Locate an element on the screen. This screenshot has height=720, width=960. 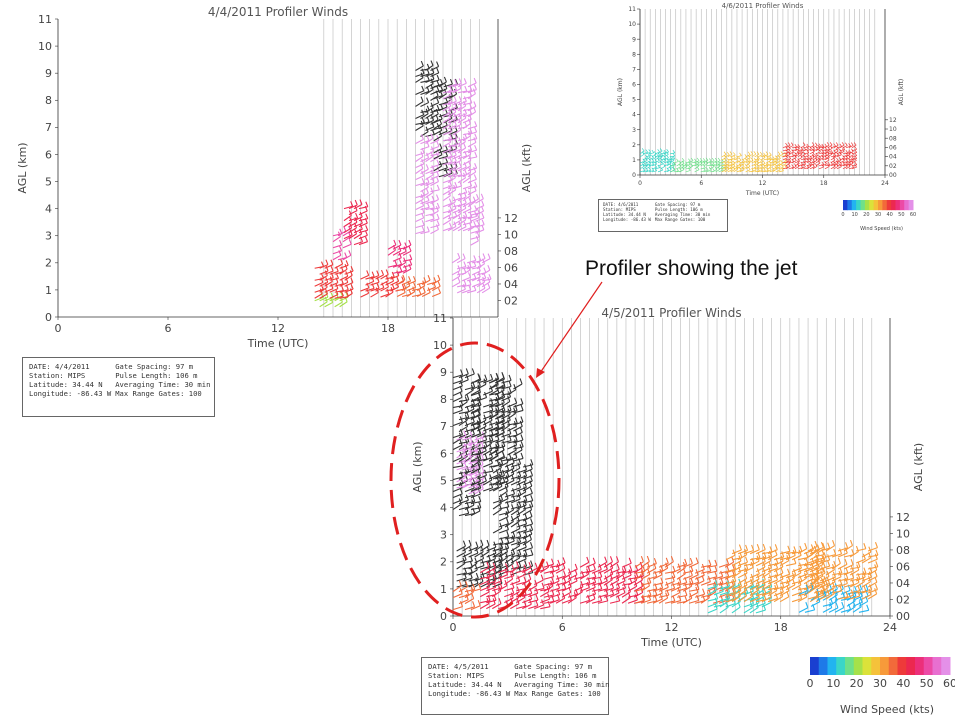
x-tick-label: 24 is located at coordinates (885, 183).